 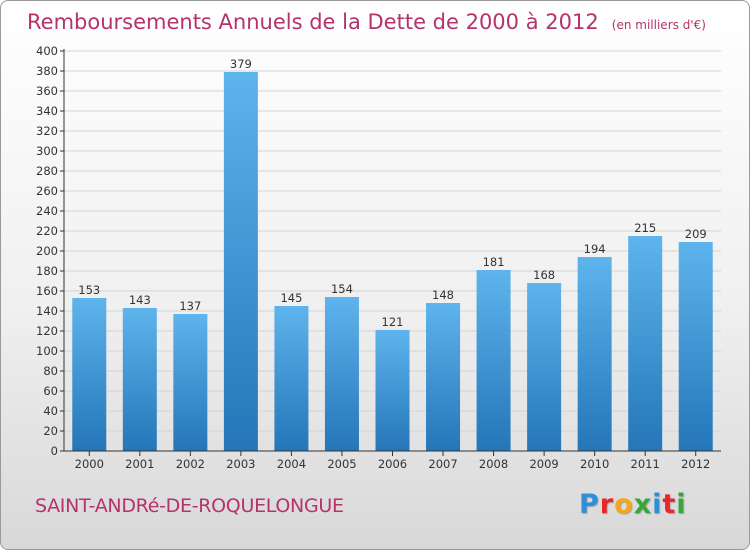 What do you see at coordinates (47, 271) in the screenshot?
I see `y-tick-label: 180` at bounding box center [47, 271].